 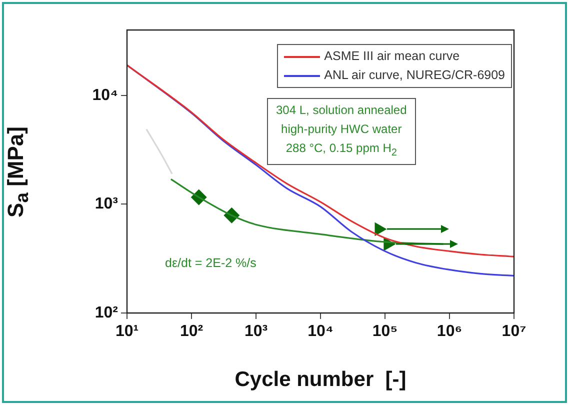 I want to click on x-tick-label: 10³, so click(x=256, y=331).